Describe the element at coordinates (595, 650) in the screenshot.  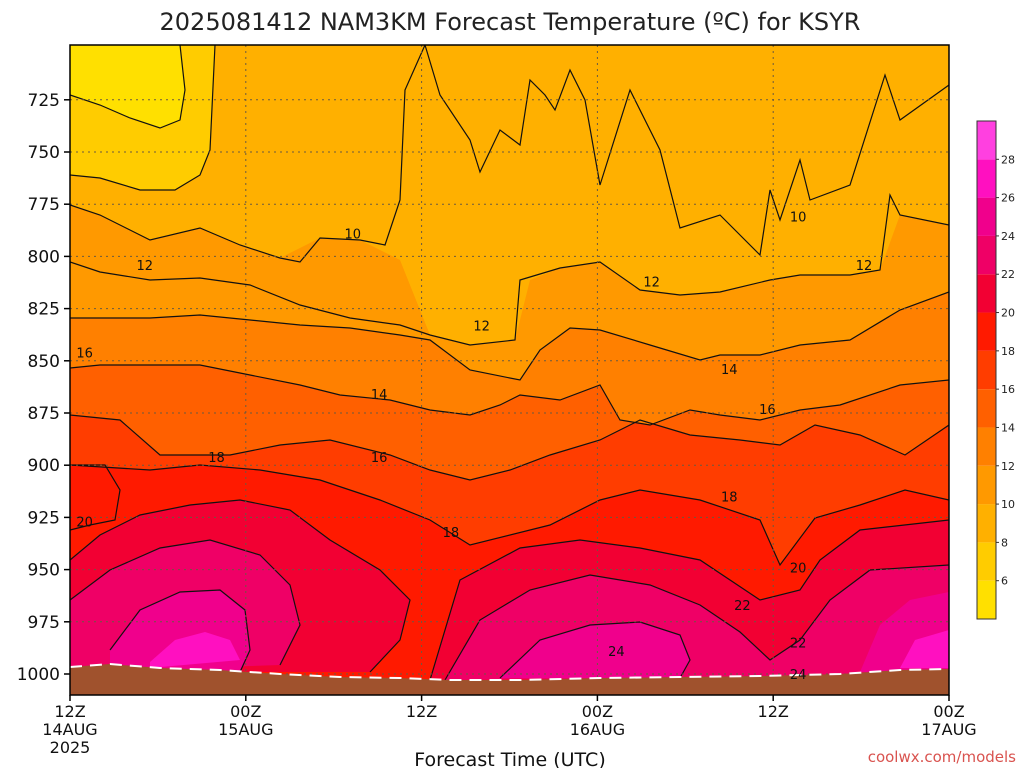
I see `band-26-28-right` at that location.